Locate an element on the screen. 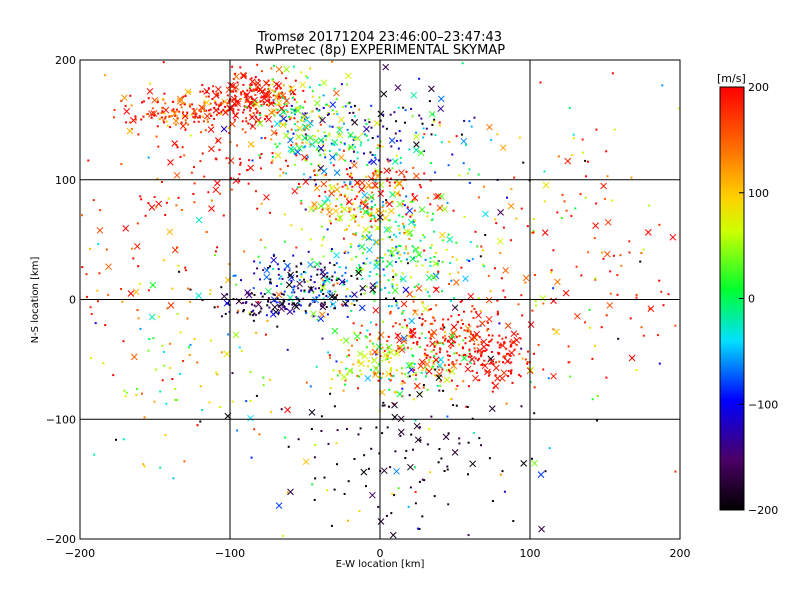 This screenshot has height=600, width=800. colorbar-tick-label: 200 is located at coordinates (758, 87).